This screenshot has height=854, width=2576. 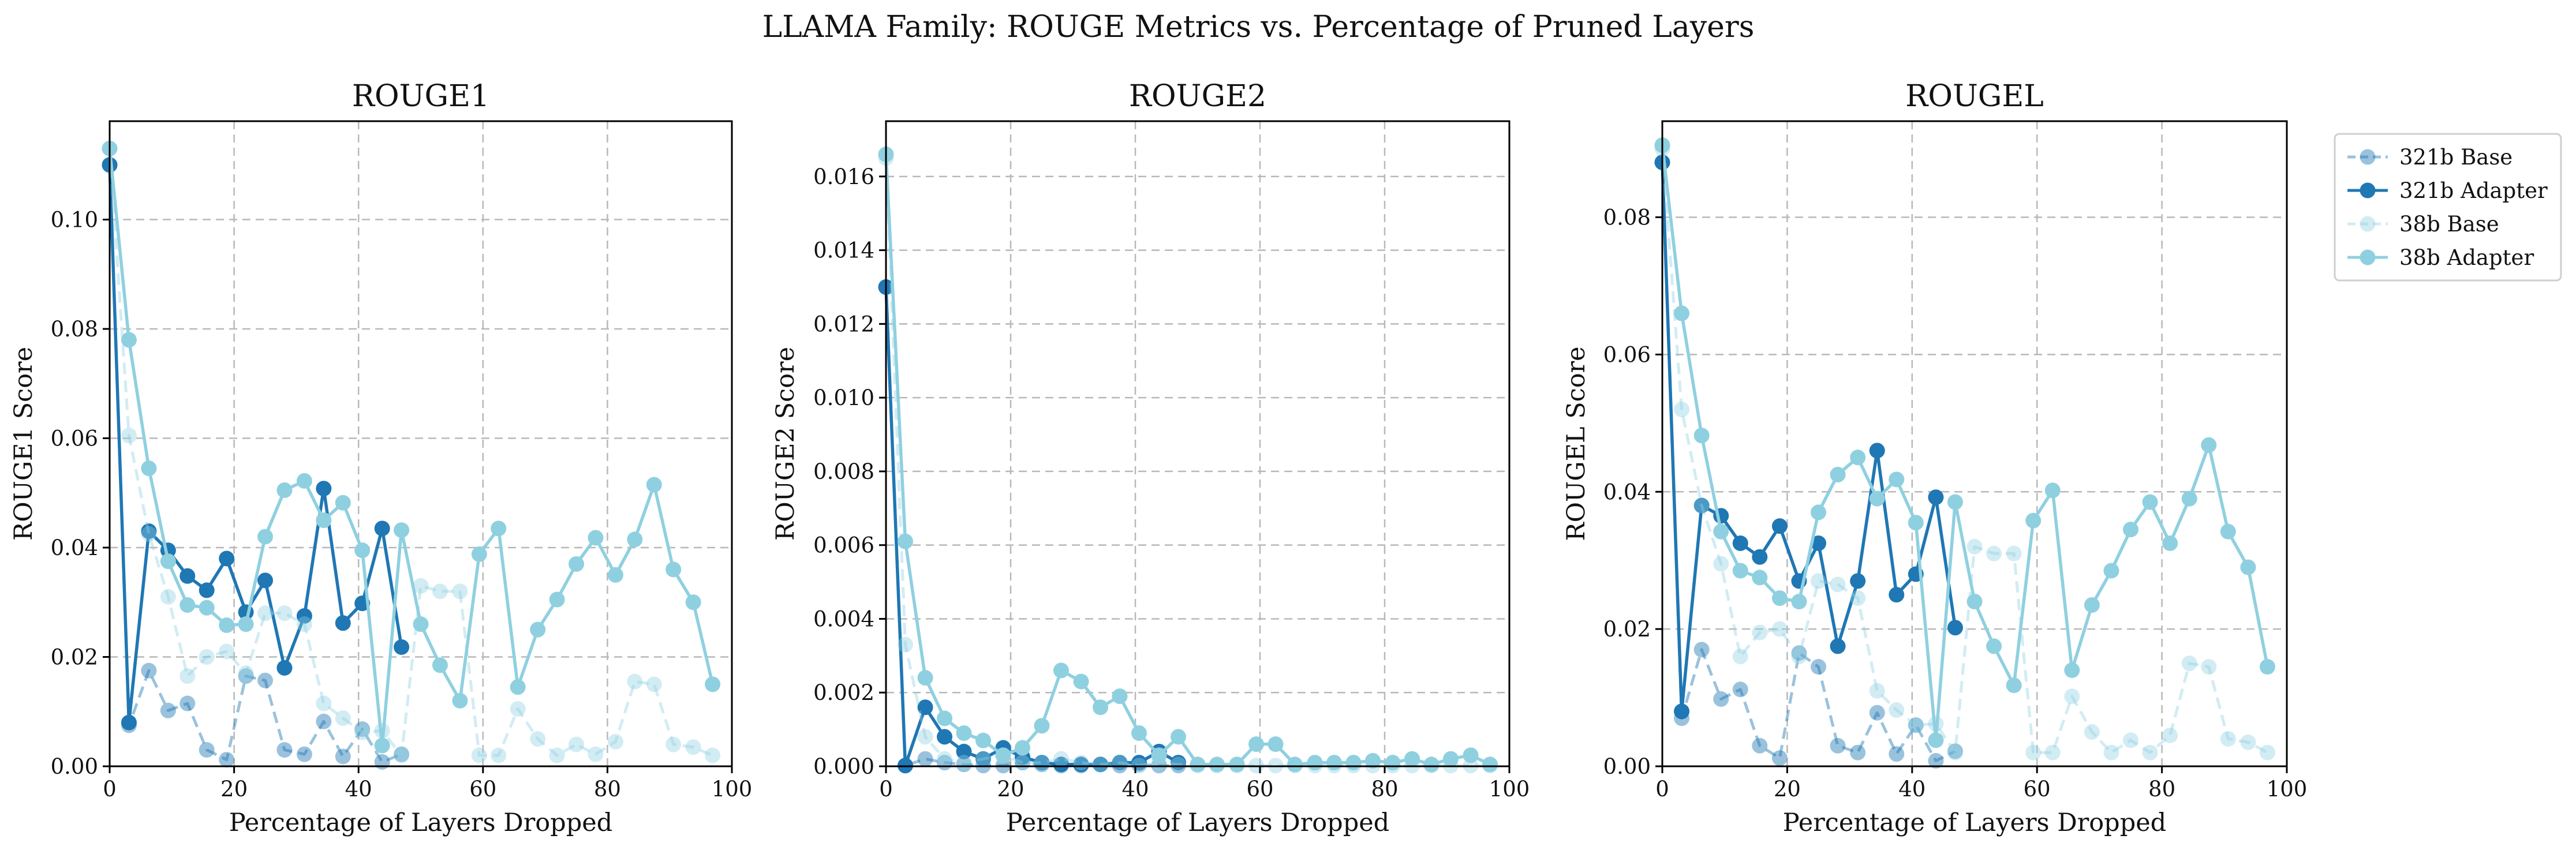 What do you see at coordinates (74, 438) in the screenshot?
I see `rouge1-y-tick-label: 0.06` at bounding box center [74, 438].